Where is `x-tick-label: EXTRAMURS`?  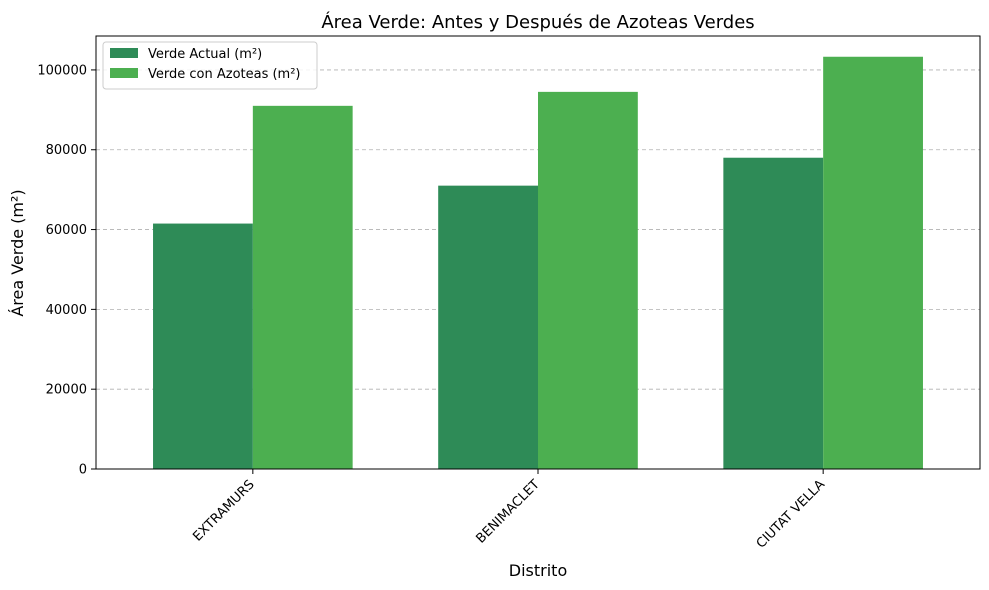
x-tick-label: EXTRAMURS is located at coordinates (223, 510).